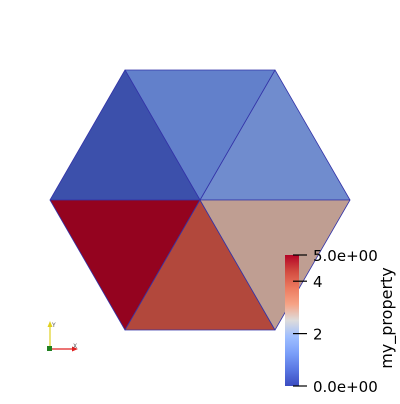 This screenshot has width=400, height=404. I want to click on mesh-triangle, so click(275, 265).